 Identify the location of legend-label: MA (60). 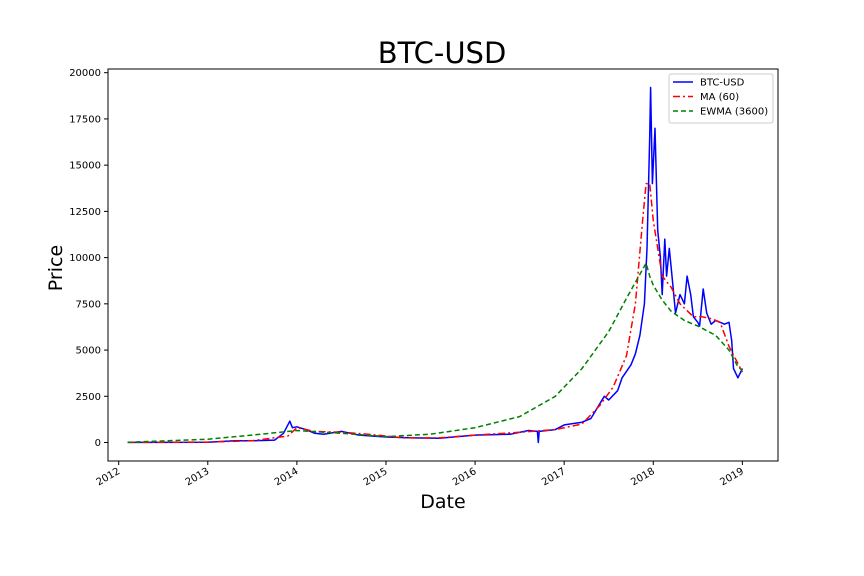
(719, 97).